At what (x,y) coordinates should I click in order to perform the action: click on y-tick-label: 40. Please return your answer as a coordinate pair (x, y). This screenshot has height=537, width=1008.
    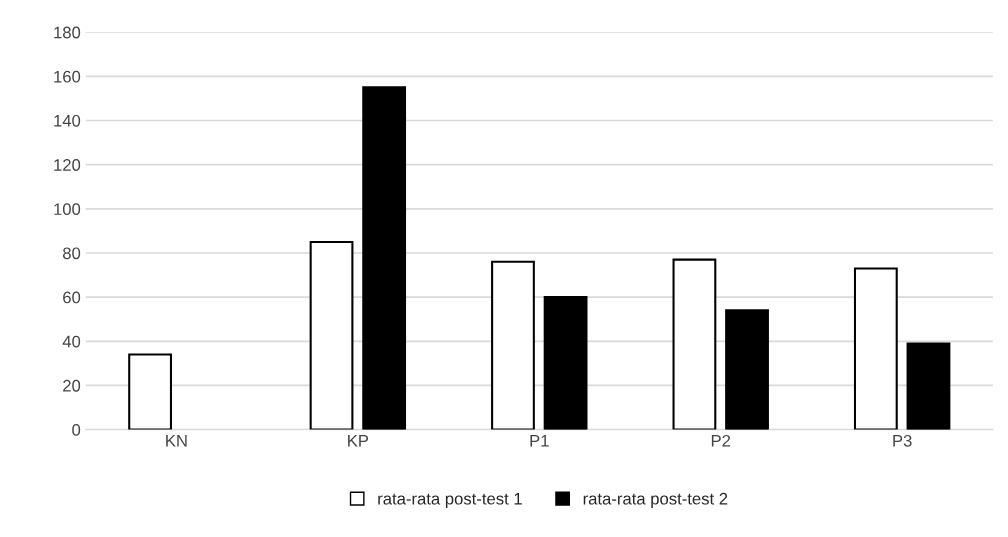
    Looking at the image, I should click on (71, 341).